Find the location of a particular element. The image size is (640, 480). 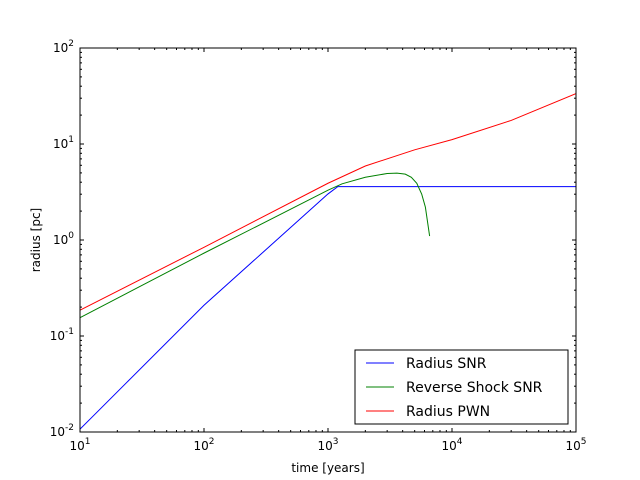

y-tick-label: 10⁰ is located at coordinates (63, 239).